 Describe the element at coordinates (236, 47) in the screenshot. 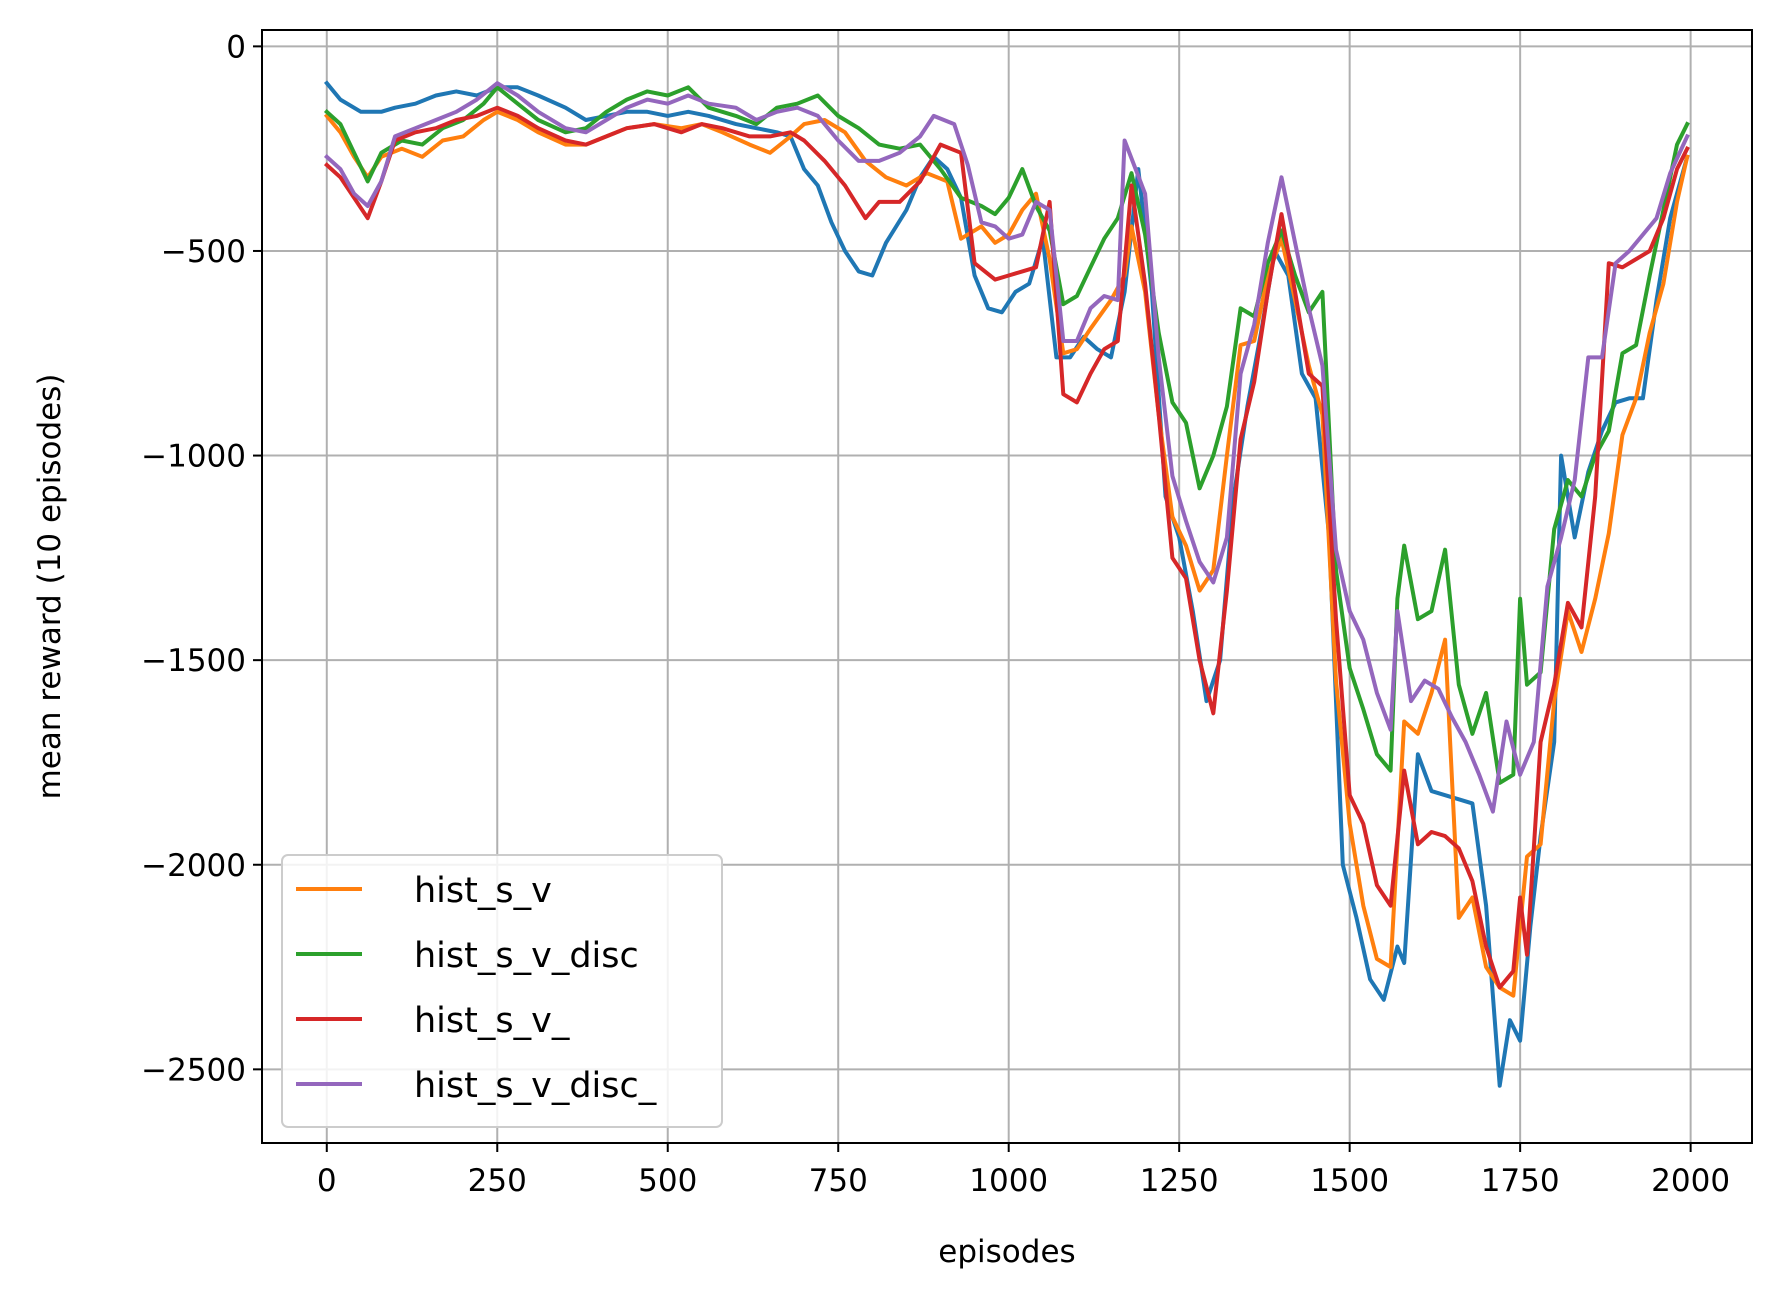

I see `y-tick-label: 0` at that location.